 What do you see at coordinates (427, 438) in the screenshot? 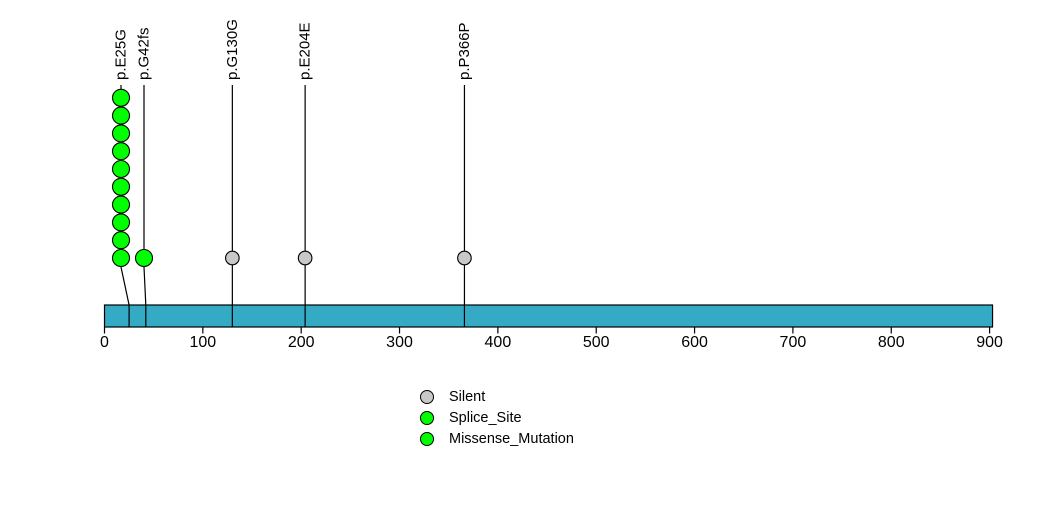
I see `legend-circle-missense-mutation-icon` at bounding box center [427, 438].